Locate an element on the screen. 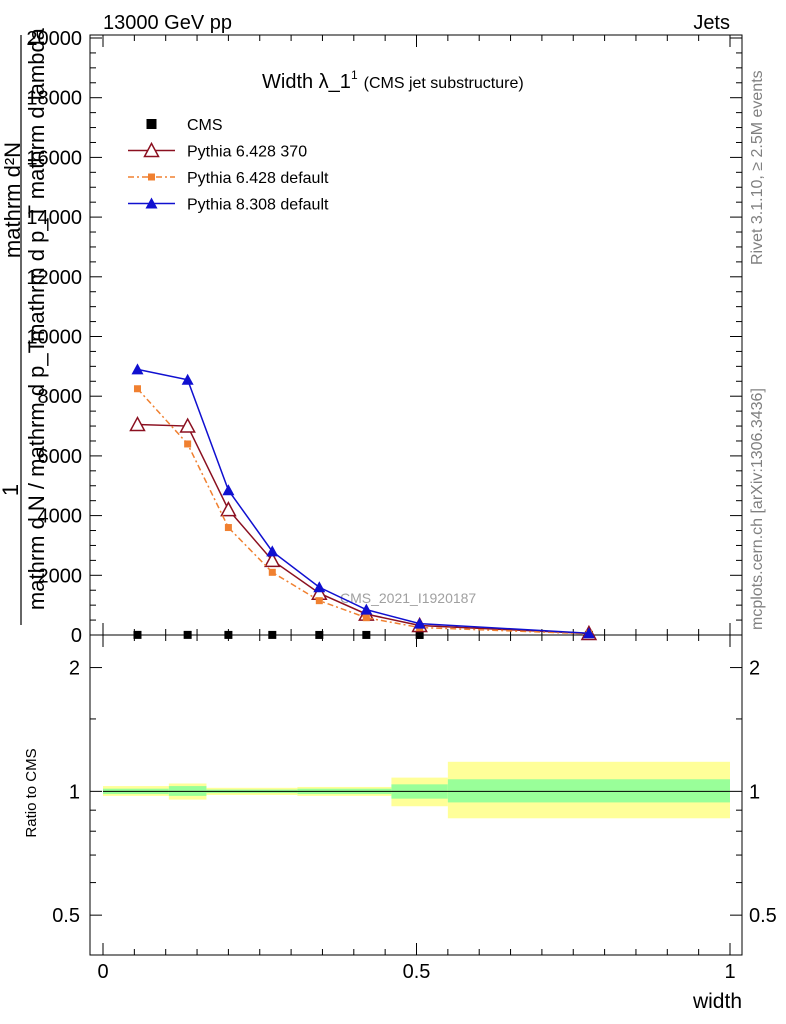 This screenshot has width=786, height=1024. ratio-y-tick-label-right: 0.5 is located at coordinates (763, 916).